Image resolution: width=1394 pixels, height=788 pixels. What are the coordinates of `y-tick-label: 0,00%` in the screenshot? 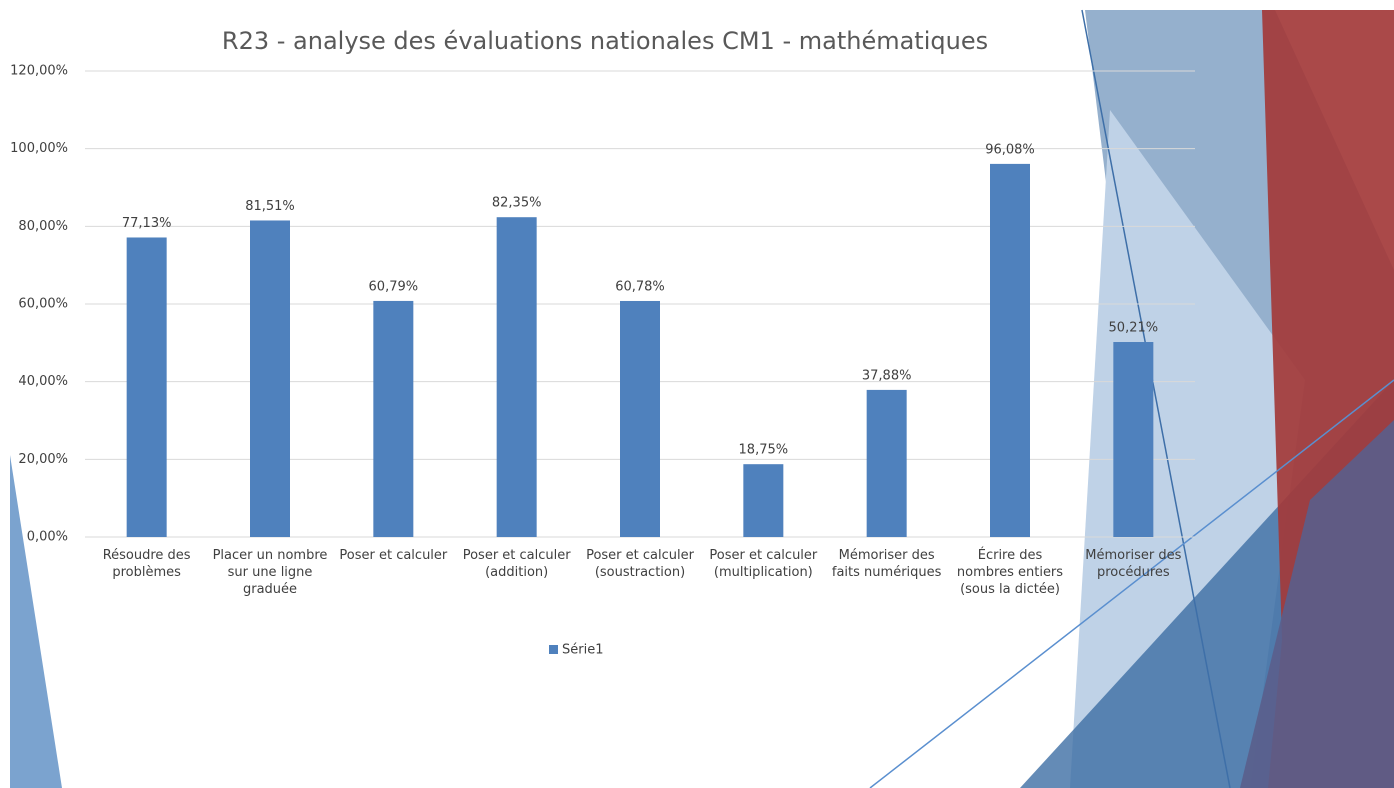 It's located at (47, 537).